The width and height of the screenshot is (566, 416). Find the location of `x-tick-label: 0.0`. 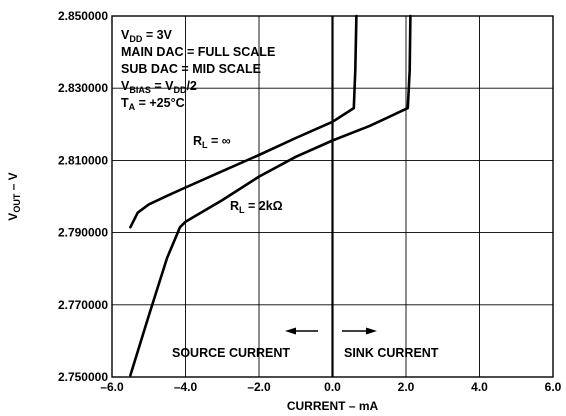

x-tick-label: 0.0 is located at coordinates (332, 387).